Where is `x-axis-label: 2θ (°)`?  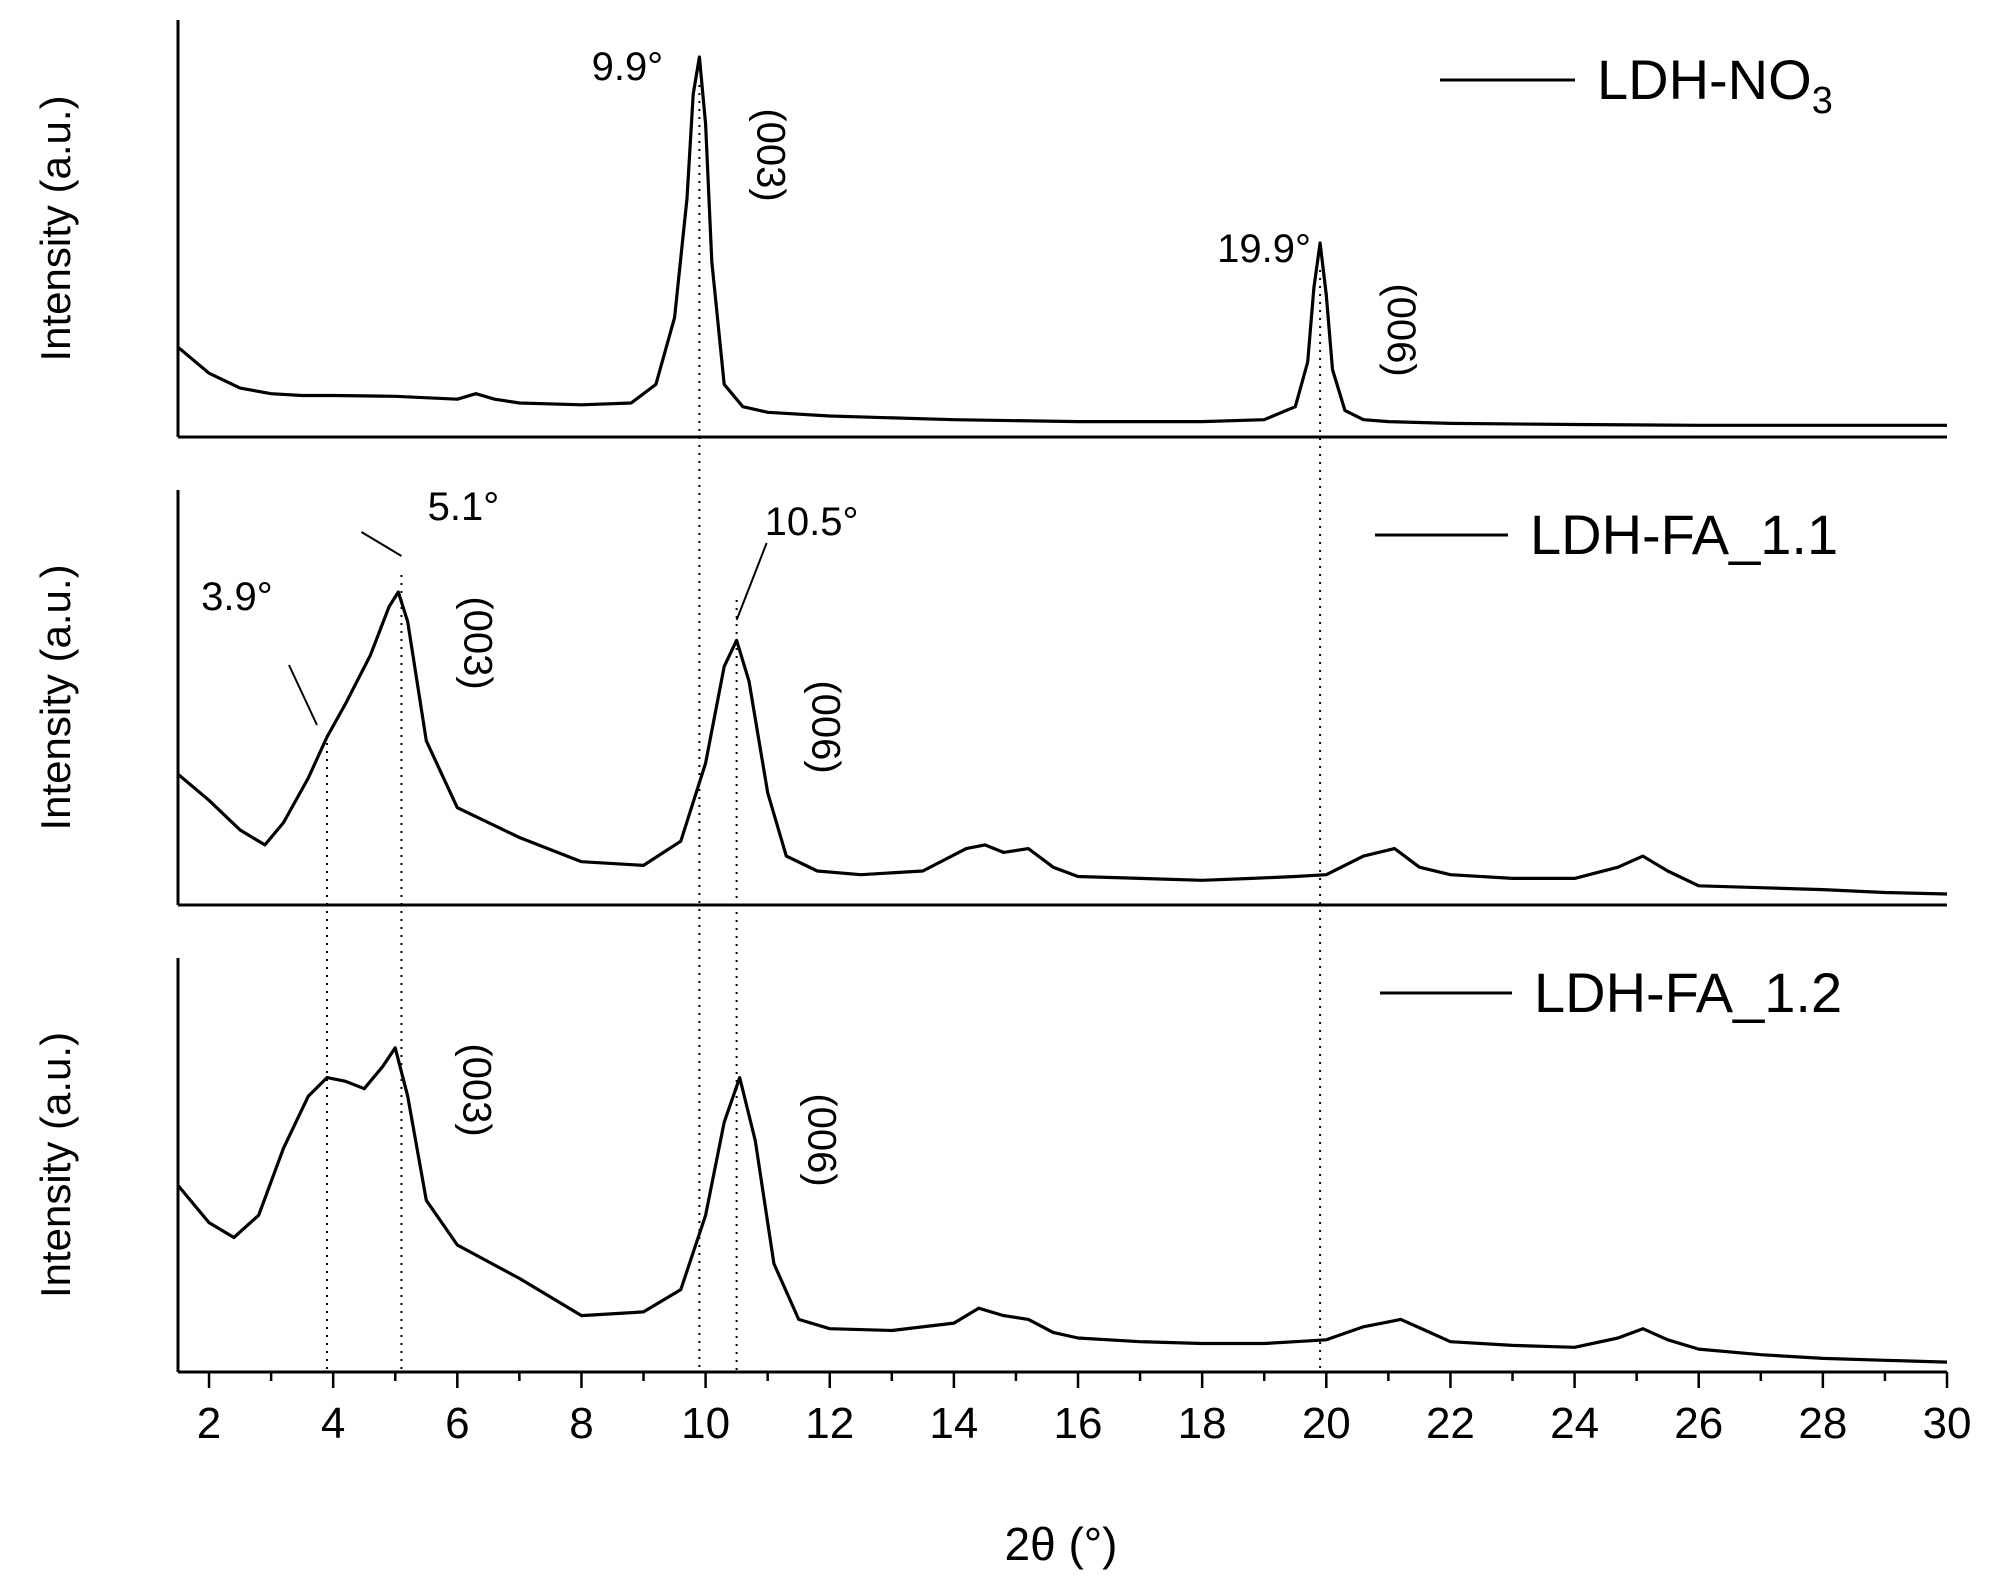 x-axis-label: 2θ (°) is located at coordinates (1061, 1544).